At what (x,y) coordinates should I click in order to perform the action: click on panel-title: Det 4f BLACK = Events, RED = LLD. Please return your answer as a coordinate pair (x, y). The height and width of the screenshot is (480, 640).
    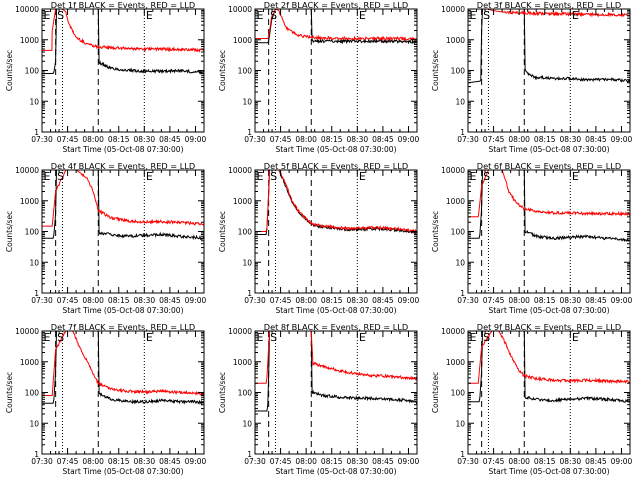
    Looking at the image, I should click on (123, 166).